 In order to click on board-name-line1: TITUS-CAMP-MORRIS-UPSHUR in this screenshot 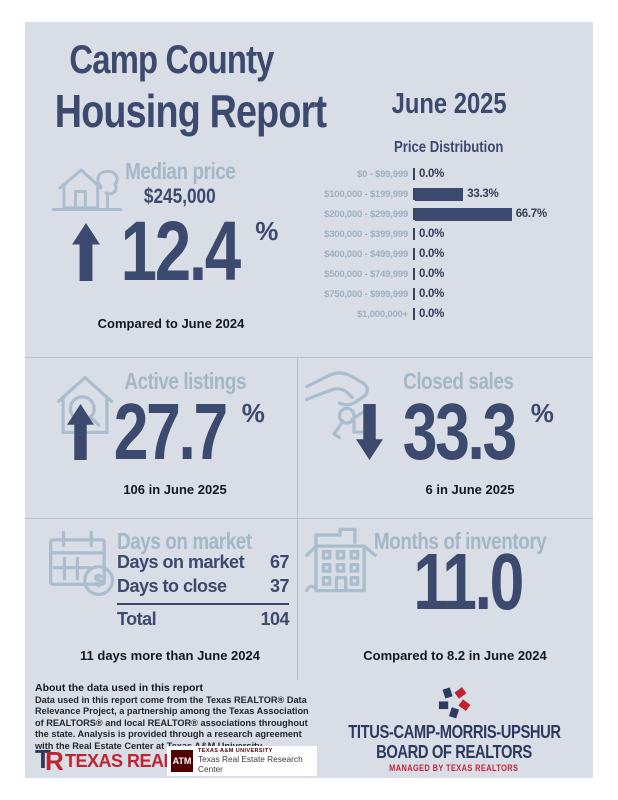, I will do `click(454, 732)`.